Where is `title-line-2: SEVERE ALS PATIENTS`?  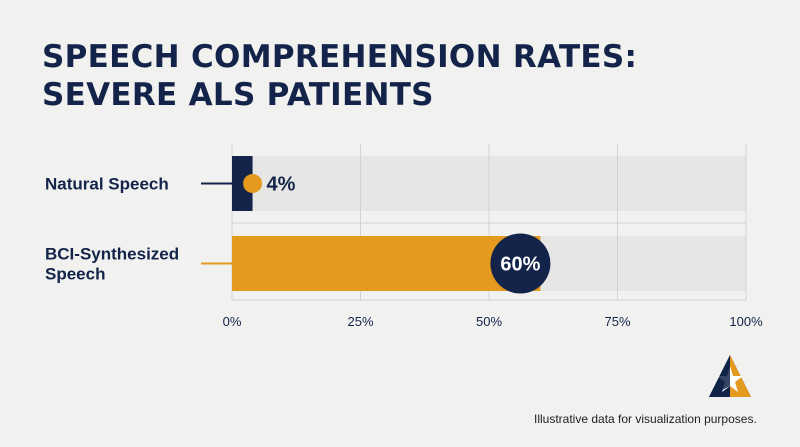 title-line-2: SEVERE ALS PATIENTS is located at coordinates (238, 95).